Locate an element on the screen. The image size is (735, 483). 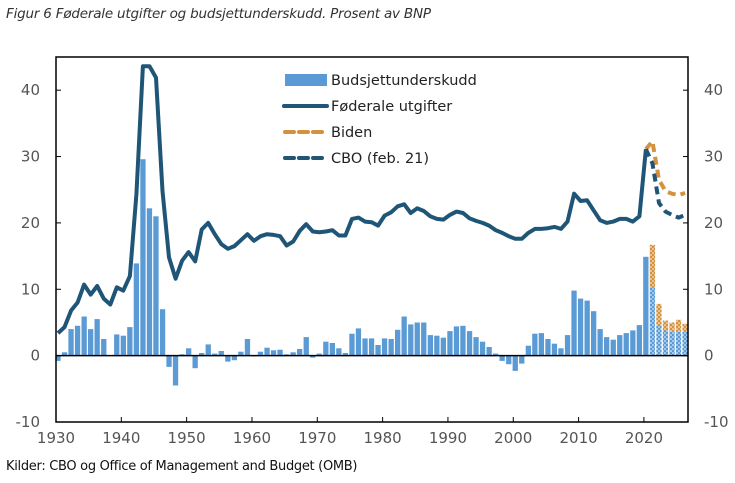
cbo-deficit-bar-2024 is located at coordinates (672, 343).